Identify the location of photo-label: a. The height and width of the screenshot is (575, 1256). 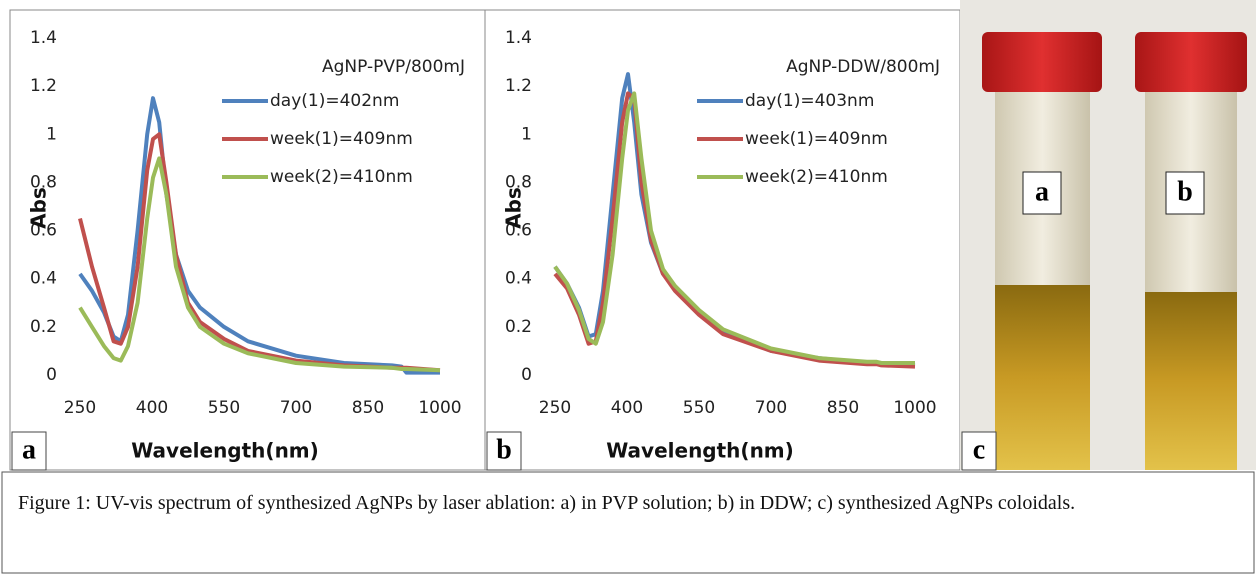
(1042, 191).